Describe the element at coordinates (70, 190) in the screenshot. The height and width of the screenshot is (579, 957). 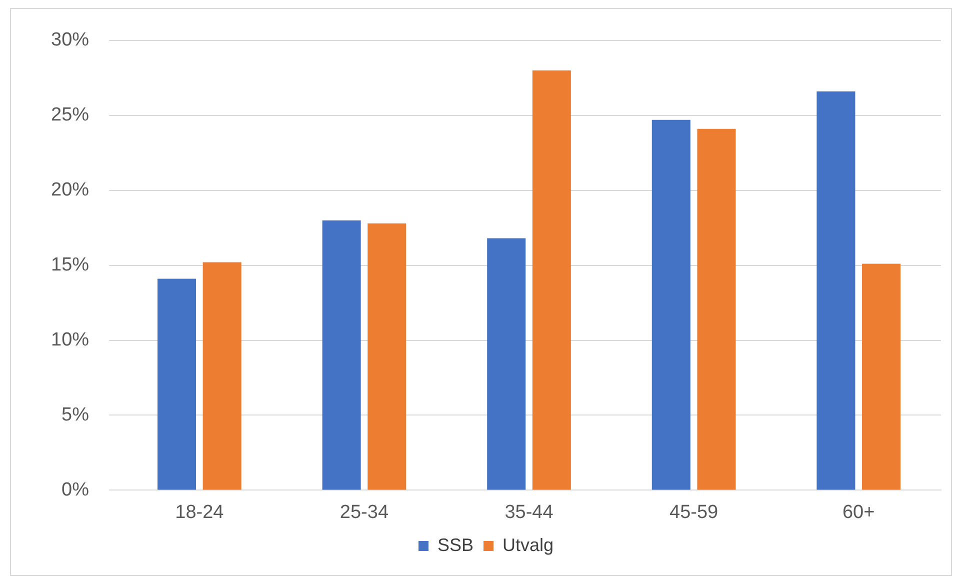
I see `y-tick-label: 20%` at that location.